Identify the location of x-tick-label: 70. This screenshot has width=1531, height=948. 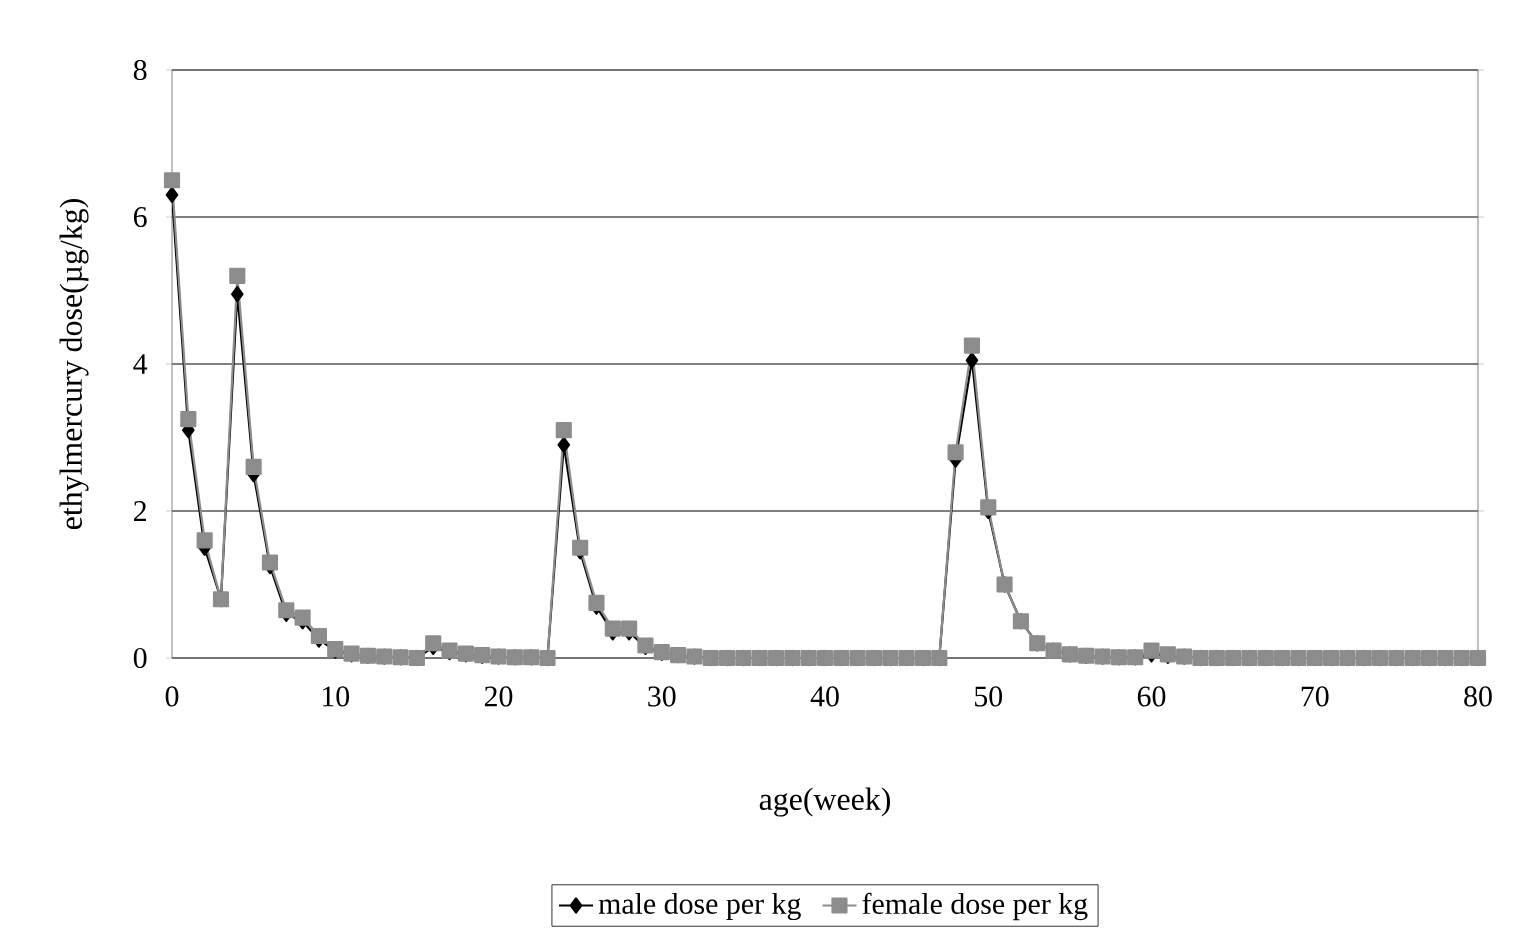
(1315, 696).